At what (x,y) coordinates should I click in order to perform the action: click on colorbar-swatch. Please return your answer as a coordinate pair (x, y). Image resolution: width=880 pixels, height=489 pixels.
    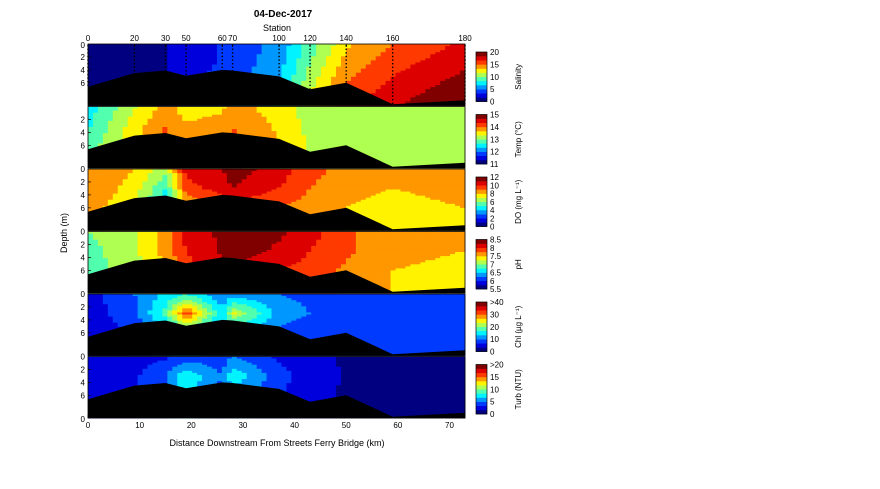
    Looking at the image, I should click on (481, 149).